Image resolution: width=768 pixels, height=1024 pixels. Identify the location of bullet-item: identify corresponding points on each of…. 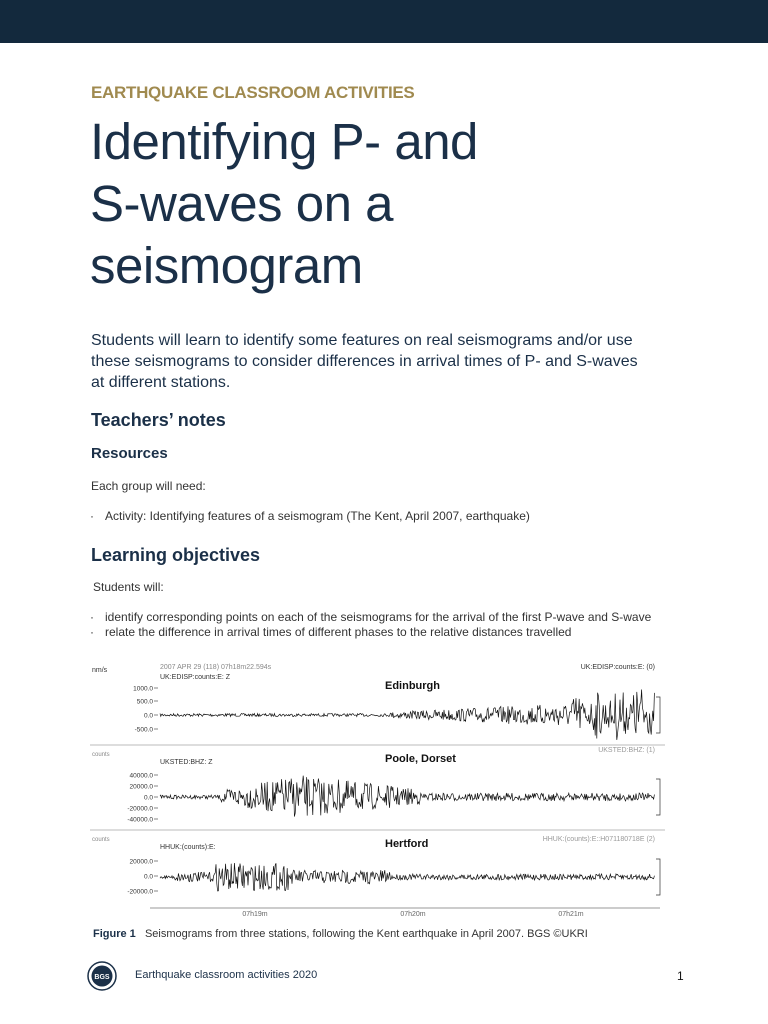
(378, 617).